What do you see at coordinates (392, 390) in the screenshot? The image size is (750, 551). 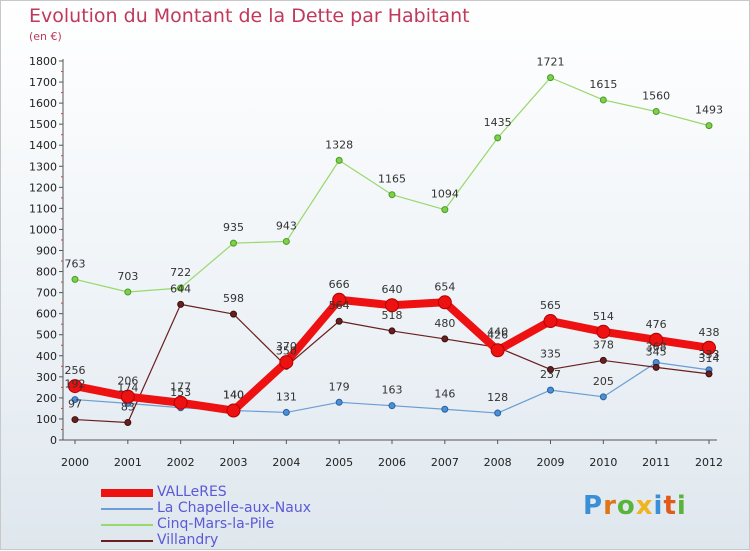 I see `data-label: 163` at bounding box center [392, 390].